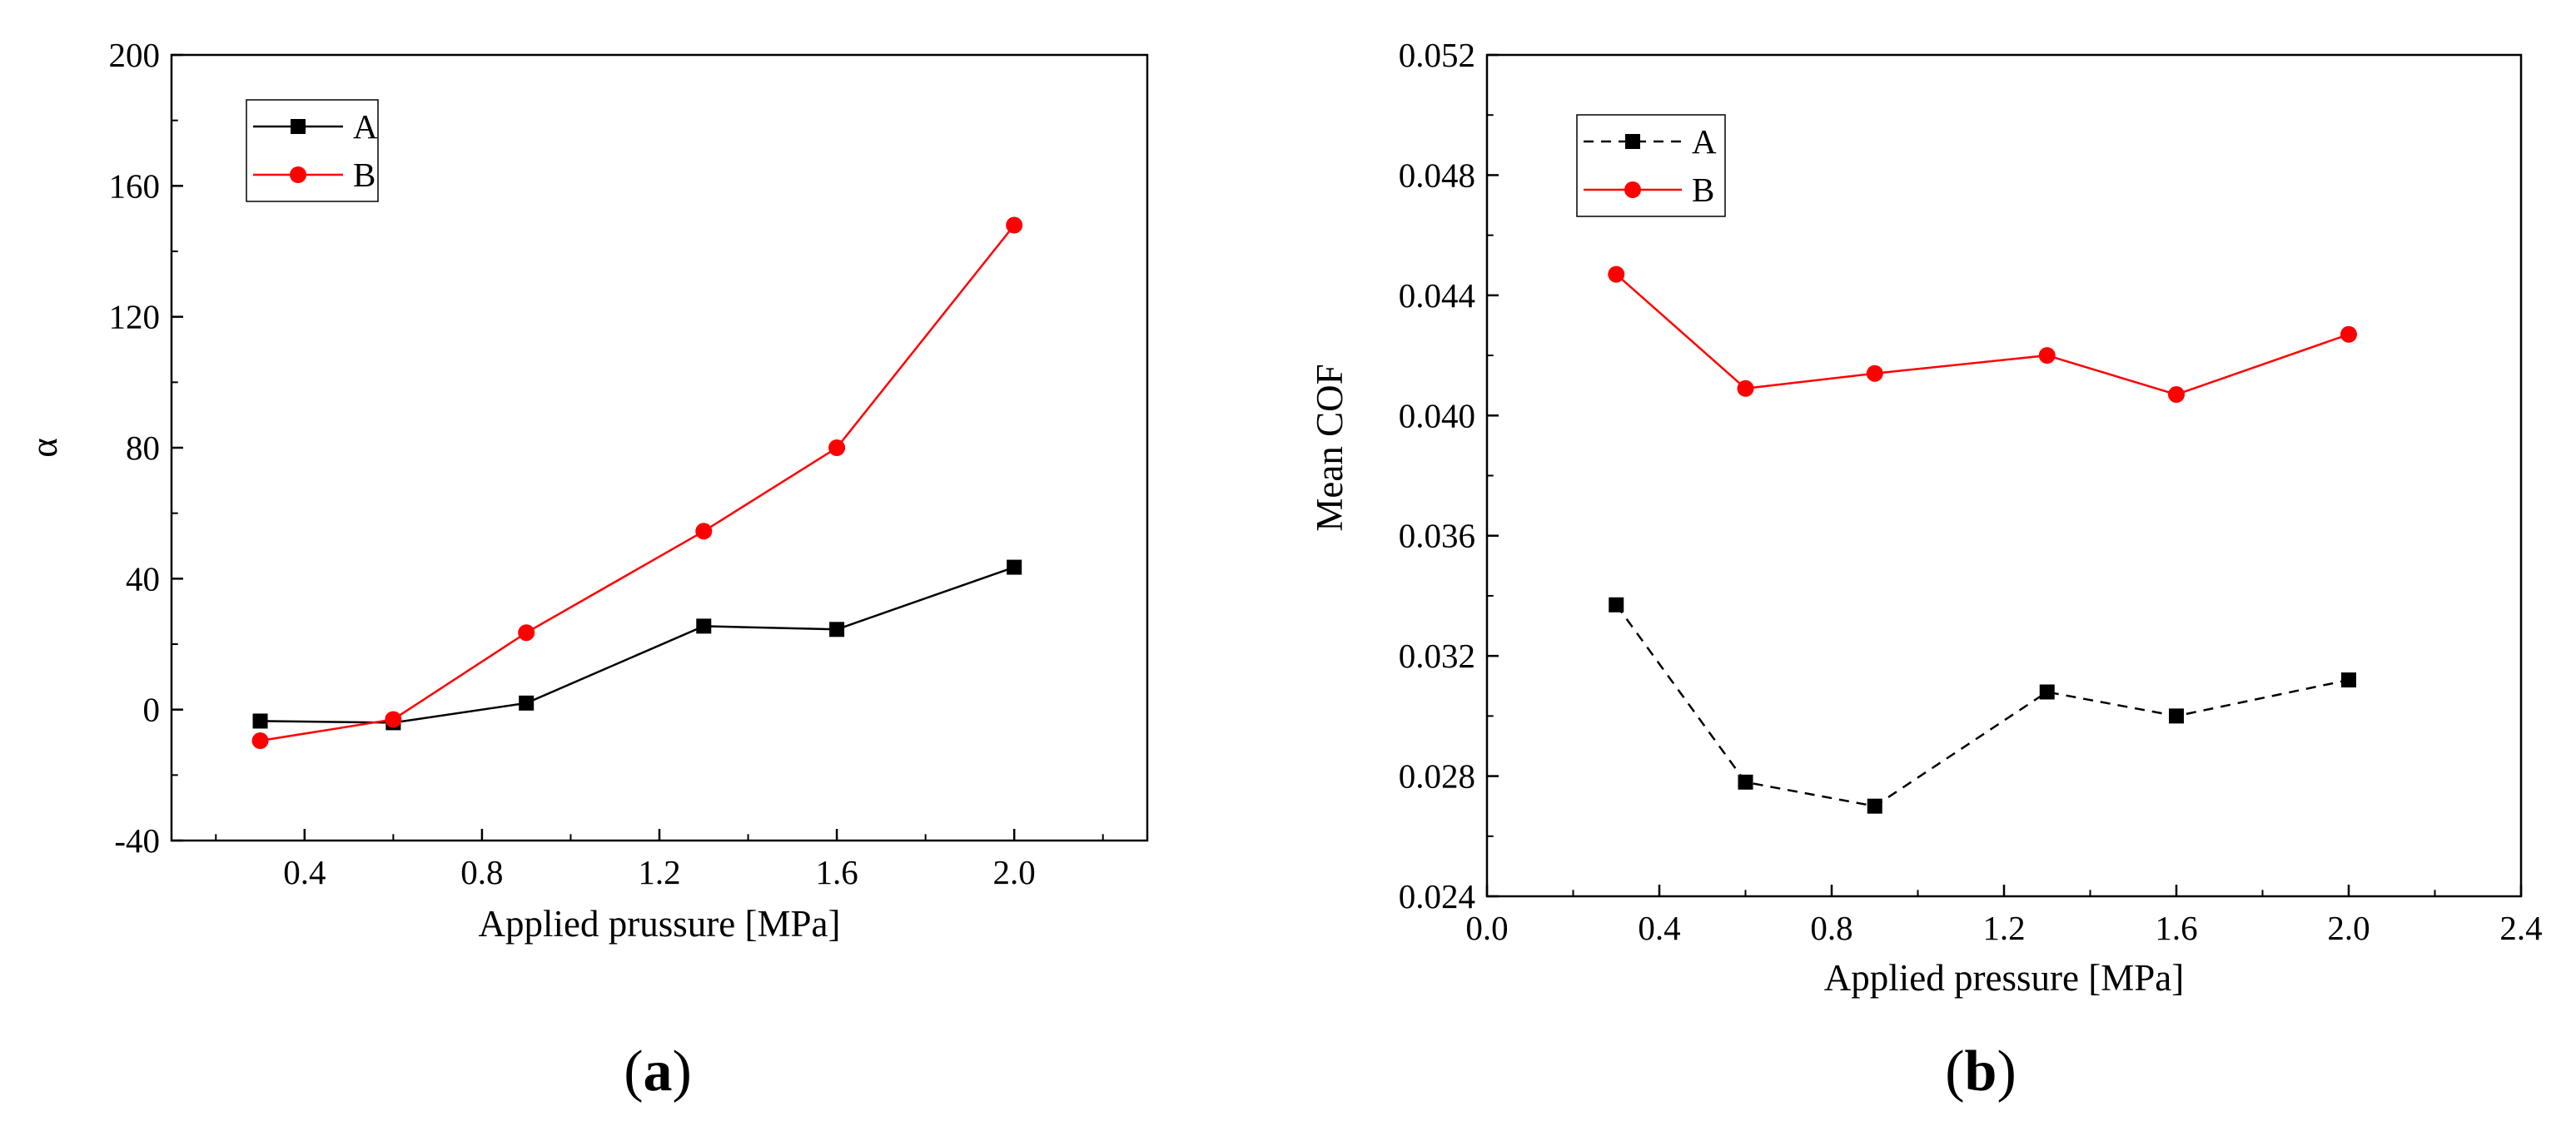 The height and width of the screenshot is (1126, 2576). I want to click on y-tick-label: 0.024, so click(1437, 896).